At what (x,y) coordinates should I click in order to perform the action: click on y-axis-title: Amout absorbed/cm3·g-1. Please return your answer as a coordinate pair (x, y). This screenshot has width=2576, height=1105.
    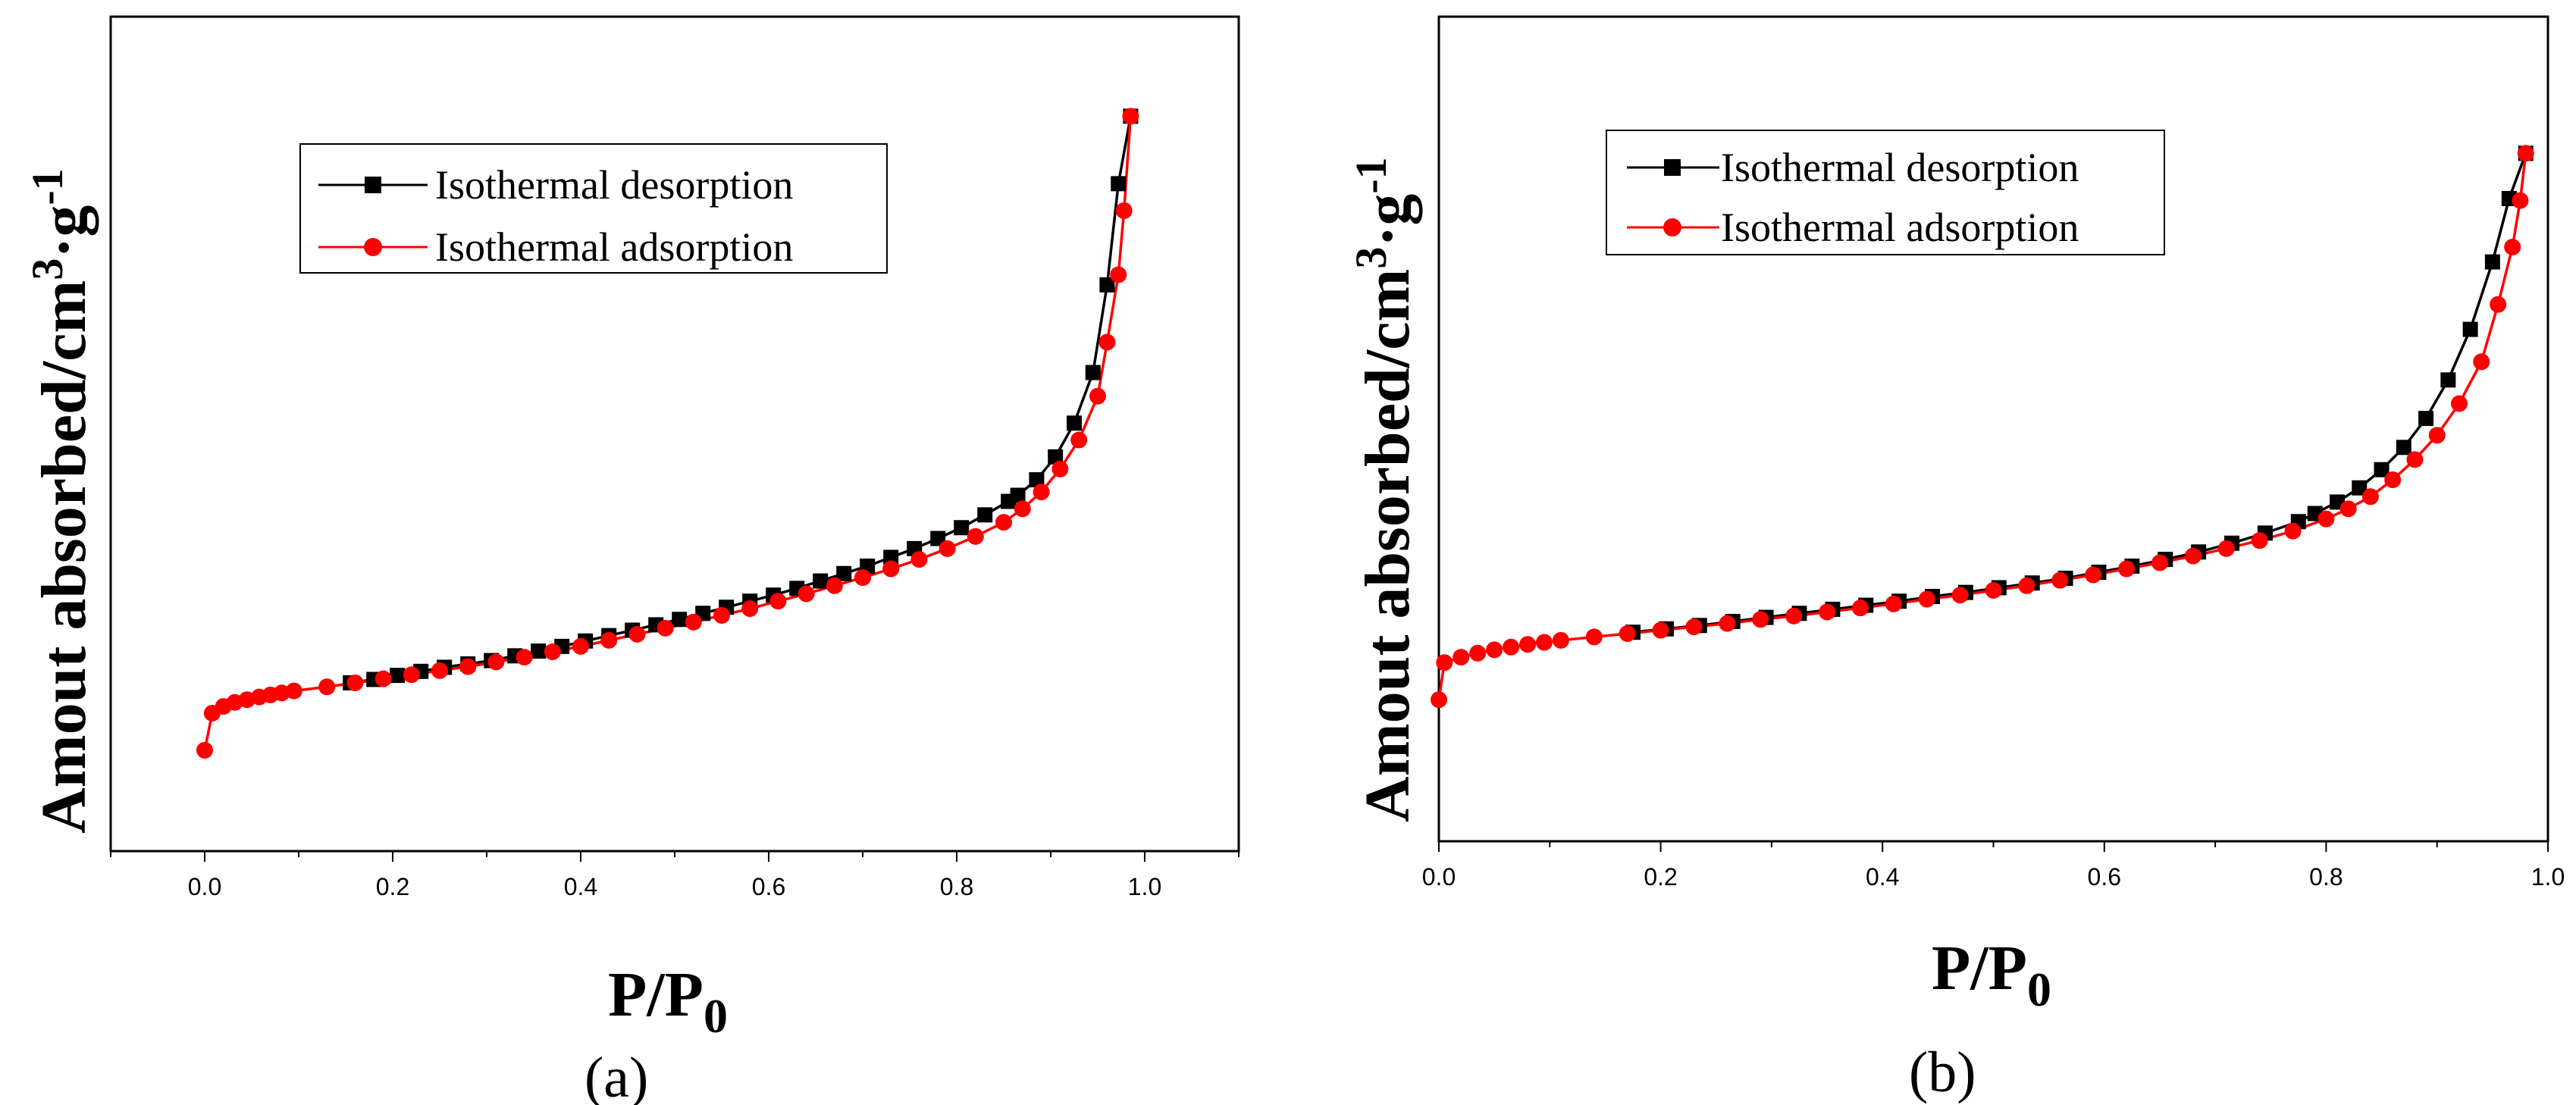
    Looking at the image, I should click on (1384, 489).